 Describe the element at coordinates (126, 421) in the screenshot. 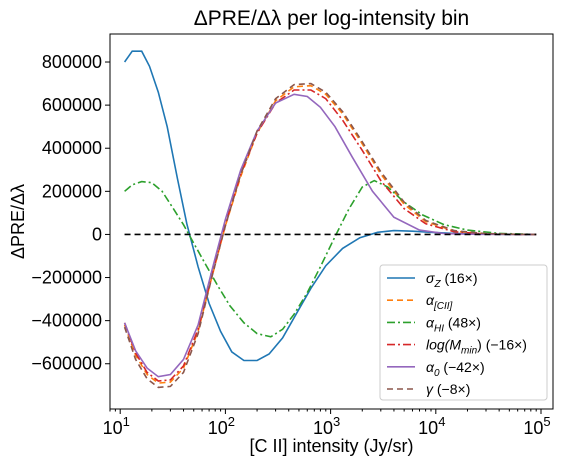

I see `x-tick-label-exponent: 1` at that location.